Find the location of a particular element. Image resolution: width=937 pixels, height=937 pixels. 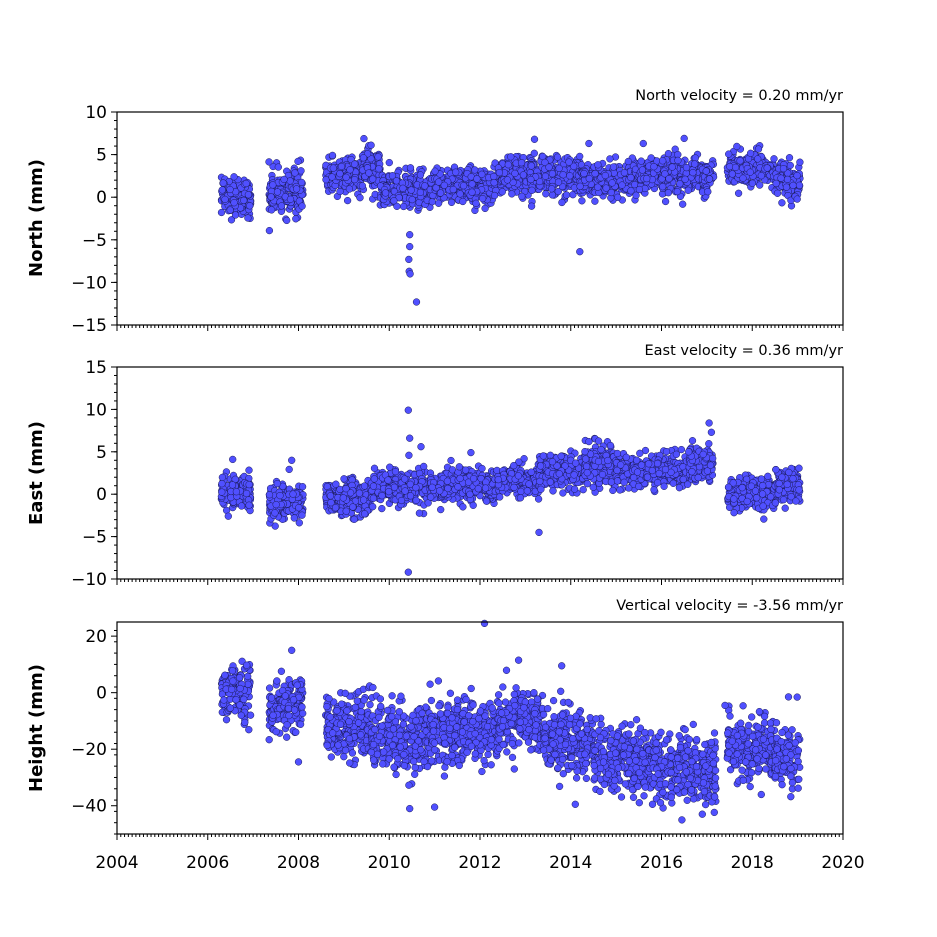

y-tick-label: 10 is located at coordinates (96, 113).